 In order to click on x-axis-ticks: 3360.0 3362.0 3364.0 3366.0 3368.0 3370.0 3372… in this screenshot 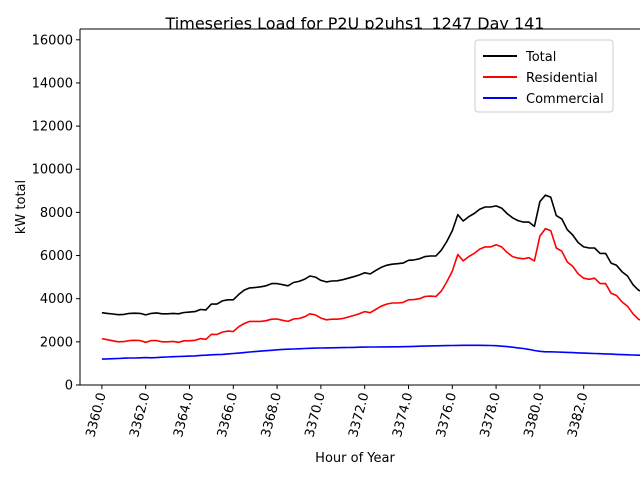, I will do `click(337, 412)`.